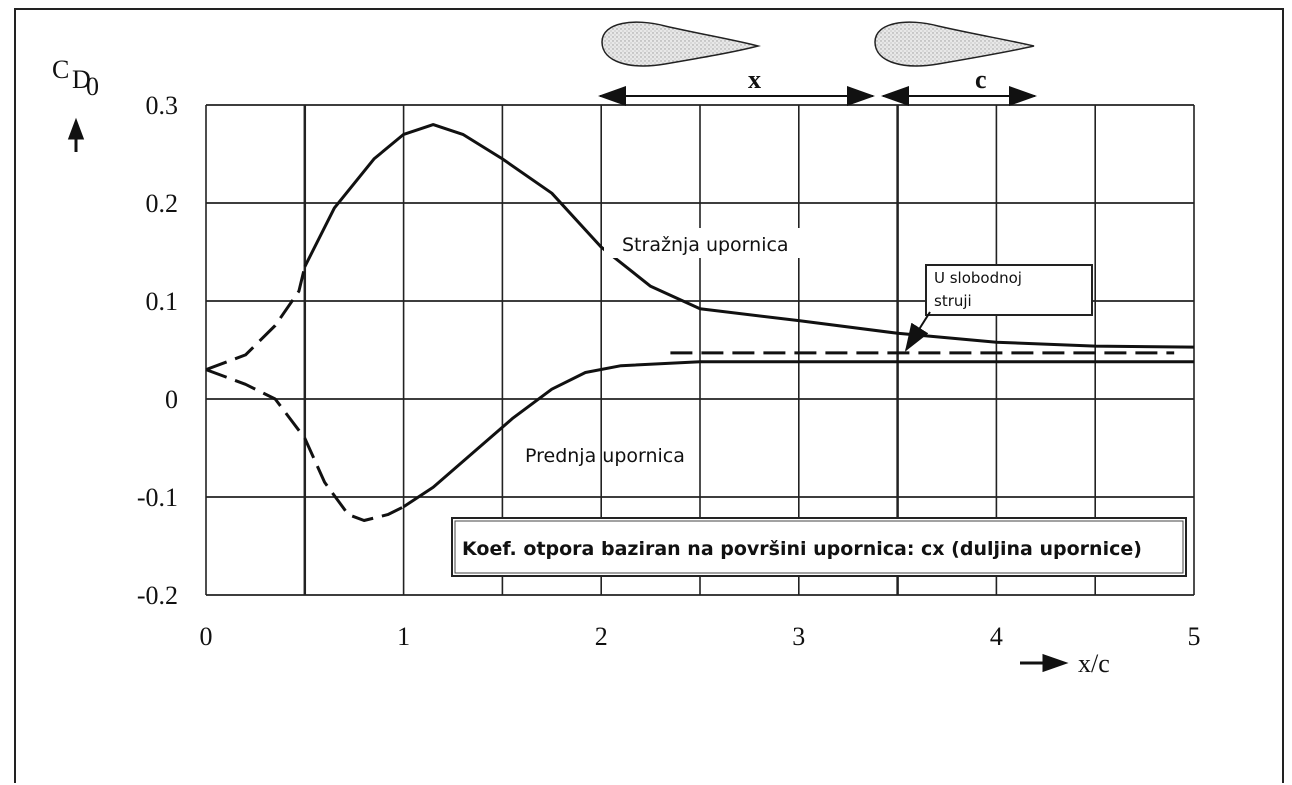 The image size is (1292, 785). I want to click on x-axis-label: x/c, so click(1094, 663).